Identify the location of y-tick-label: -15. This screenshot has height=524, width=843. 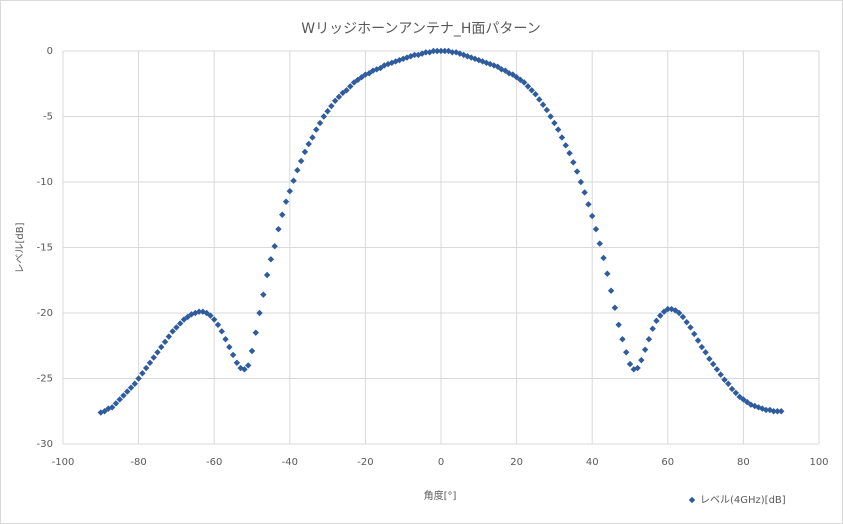
(45, 248).